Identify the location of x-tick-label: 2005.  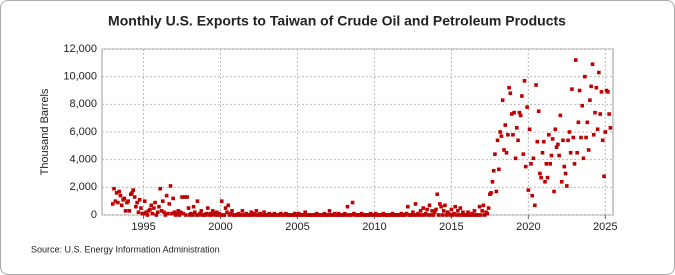
(297, 227).